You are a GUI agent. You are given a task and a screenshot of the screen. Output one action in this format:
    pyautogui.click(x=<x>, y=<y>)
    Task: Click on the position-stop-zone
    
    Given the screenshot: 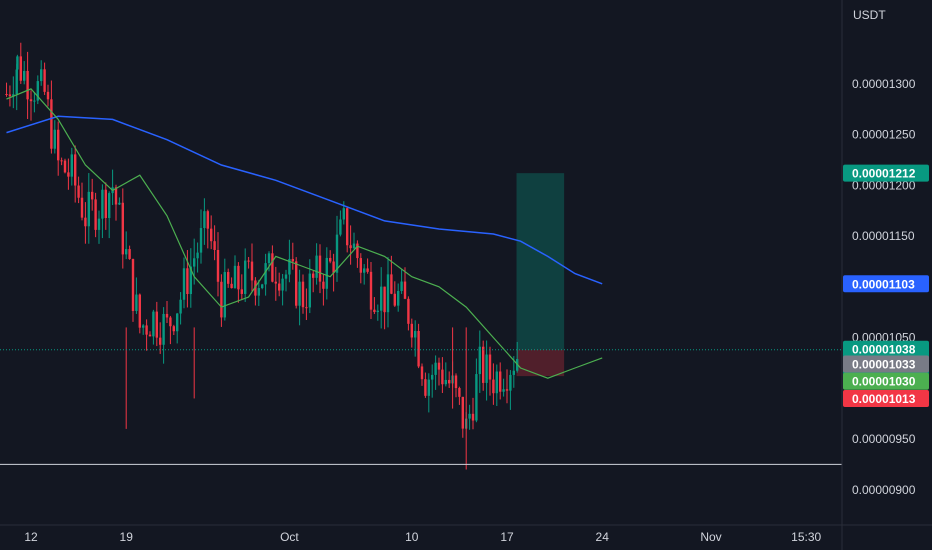 What is the action you would take?
    pyautogui.click(x=540, y=363)
    